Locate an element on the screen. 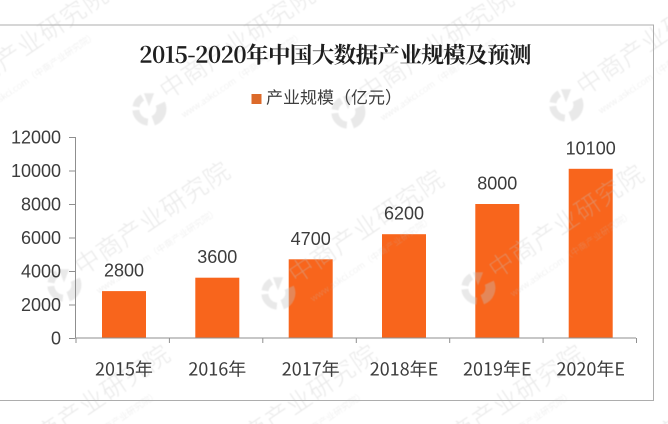 This screenshot has height=424, width=668. svg-text: 12000 is located at coordinates (36, 138).